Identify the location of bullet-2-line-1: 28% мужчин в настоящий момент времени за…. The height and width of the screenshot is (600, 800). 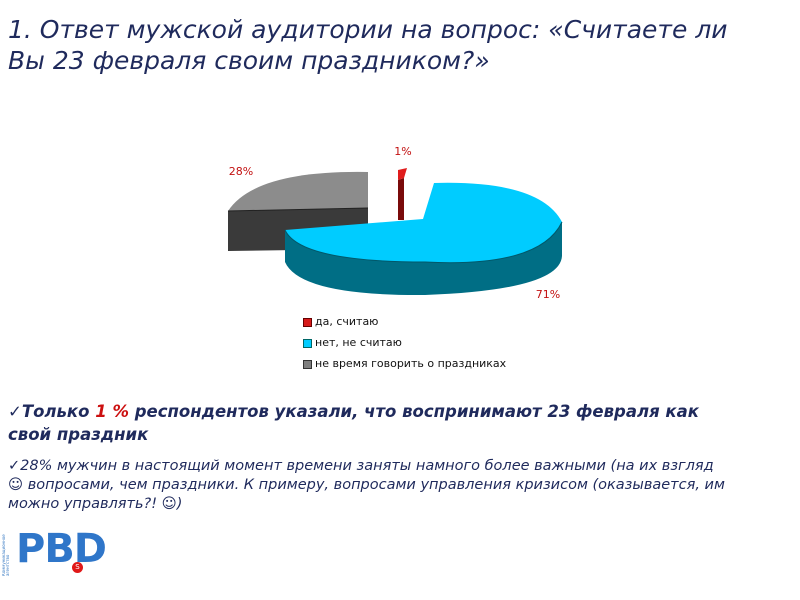
(367, 466).